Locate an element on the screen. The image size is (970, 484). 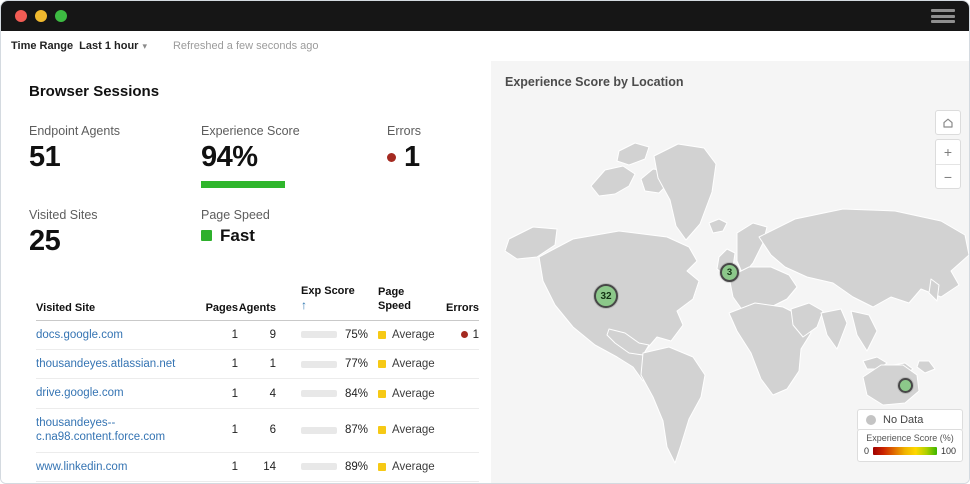
experience-score-bar is located at coordinates (243, 184).